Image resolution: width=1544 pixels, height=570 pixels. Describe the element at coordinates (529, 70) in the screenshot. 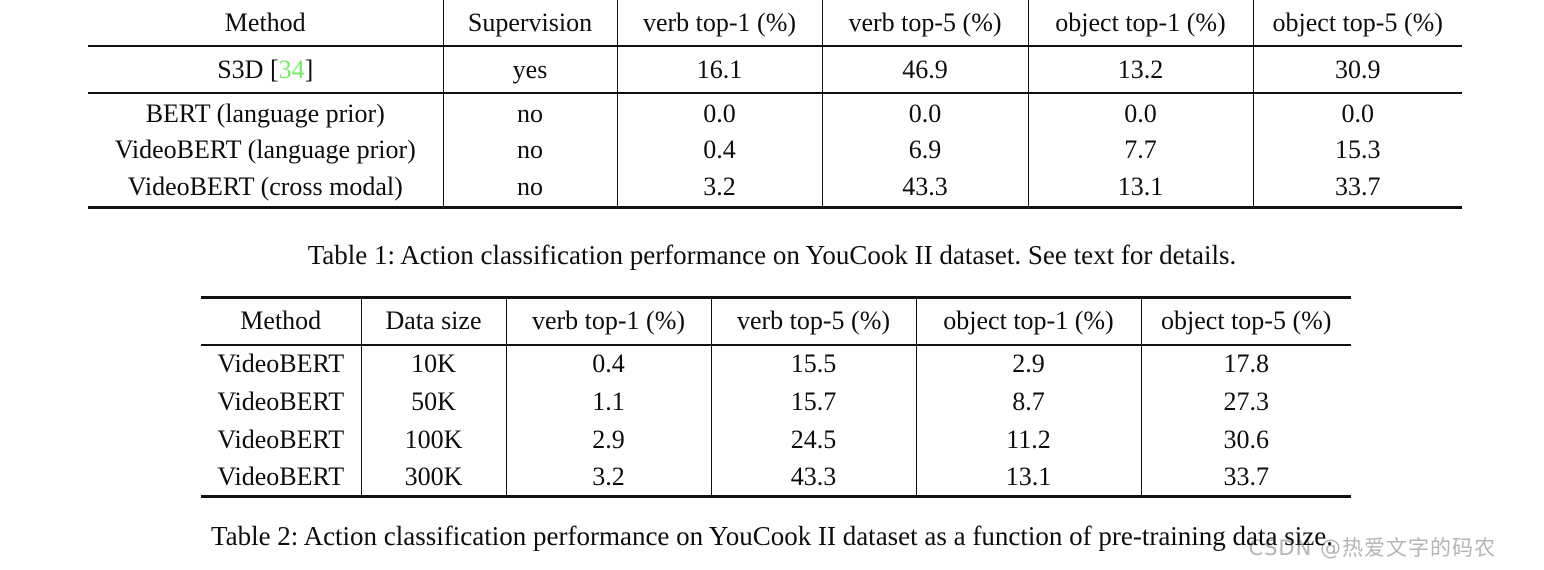

I see `cell-supervision: yes` at that location.